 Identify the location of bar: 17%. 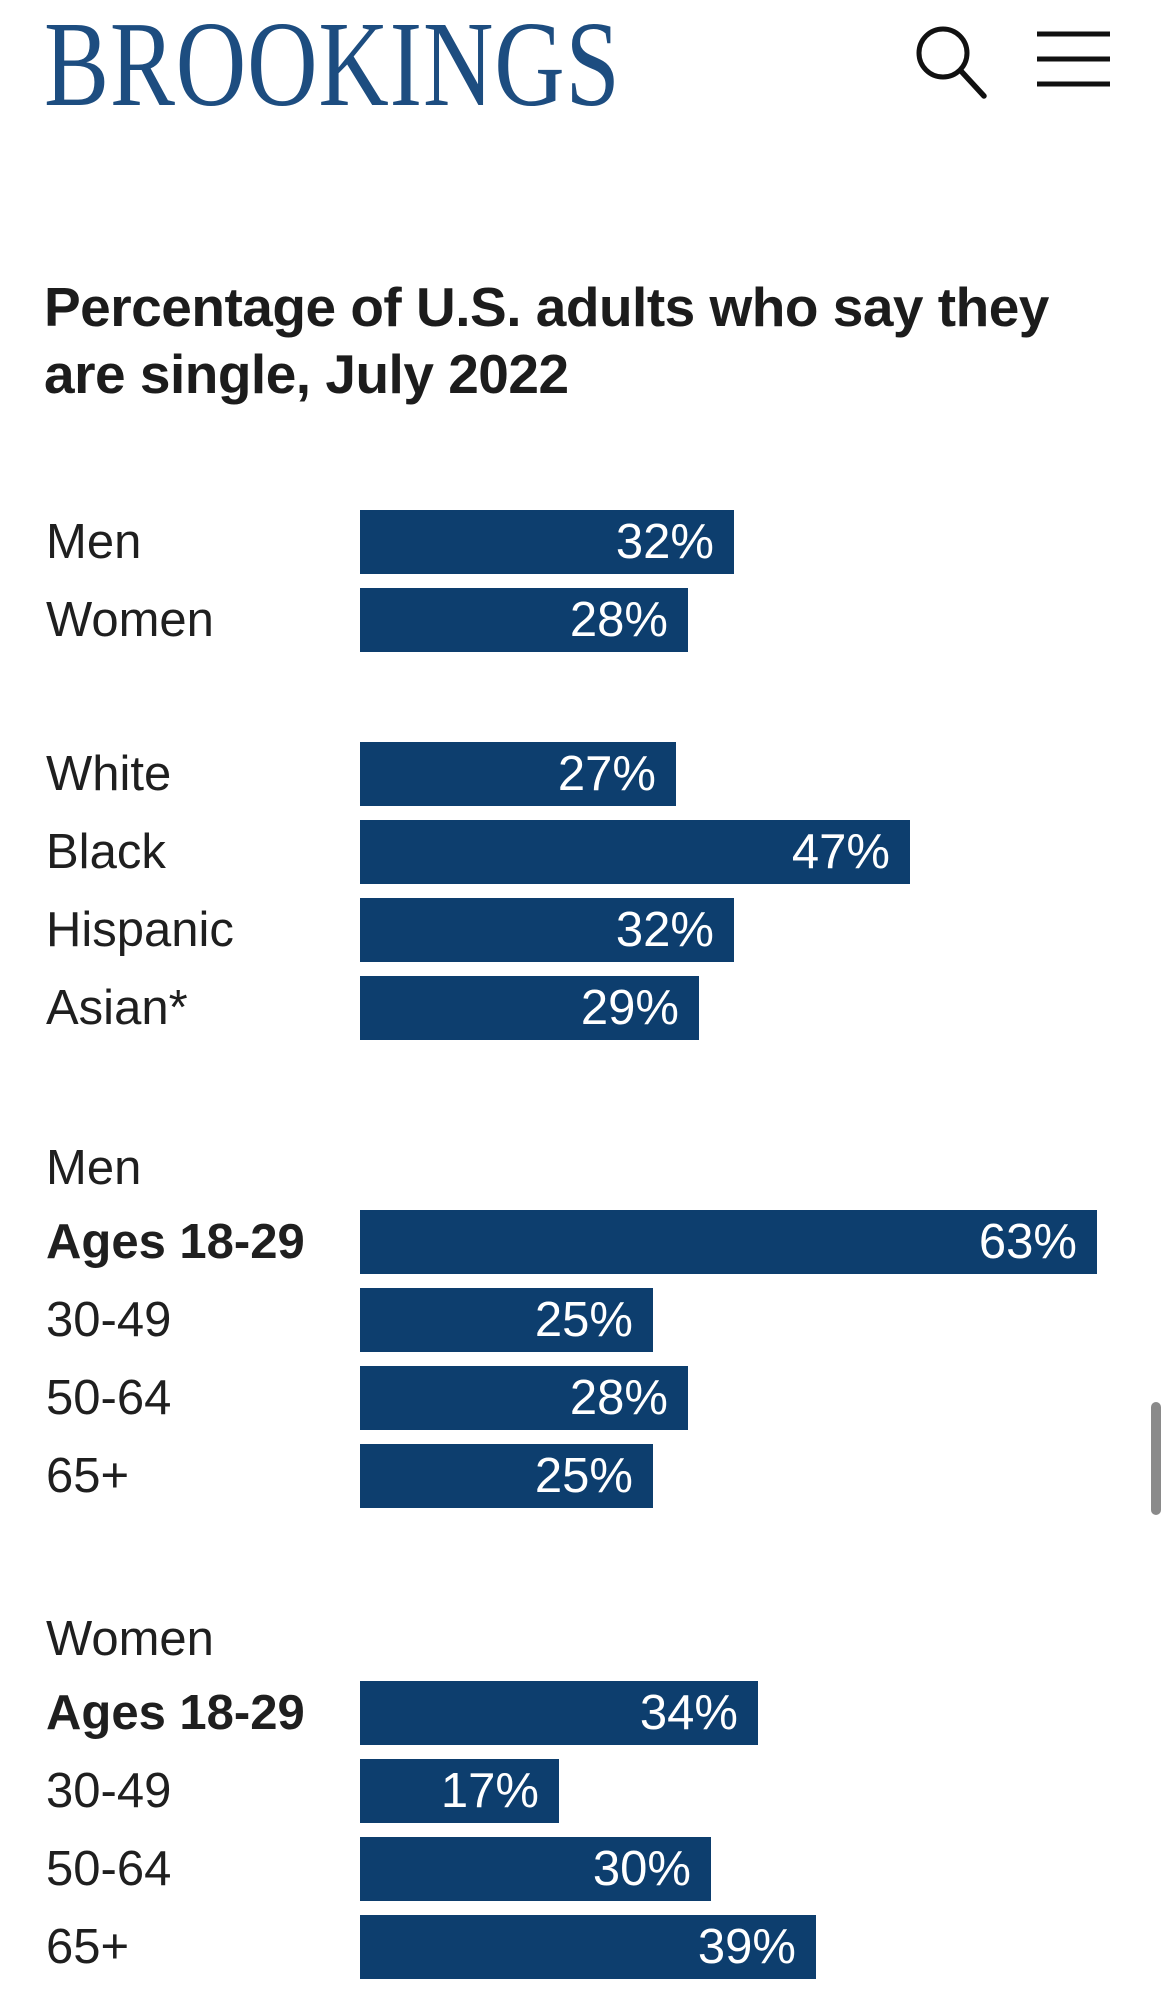
(459, 1791).